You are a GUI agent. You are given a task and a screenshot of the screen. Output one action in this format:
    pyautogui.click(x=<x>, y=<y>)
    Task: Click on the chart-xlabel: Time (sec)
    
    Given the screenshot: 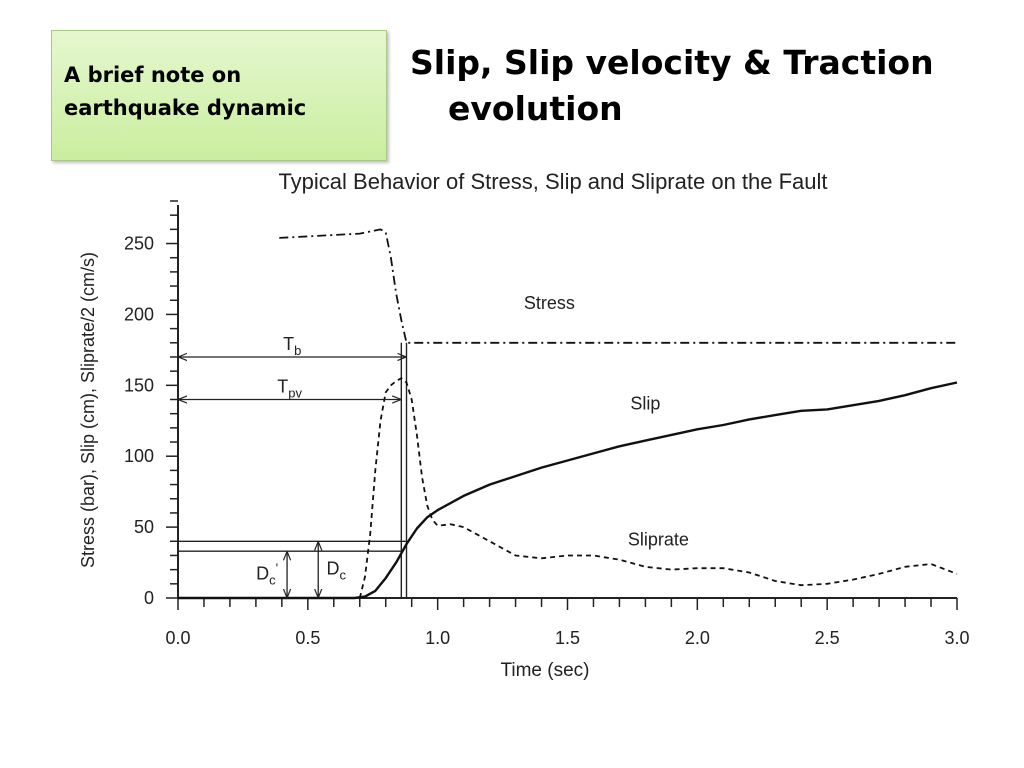 What is the action you would take?
    pyautogui.click(x=544, y=670)
    